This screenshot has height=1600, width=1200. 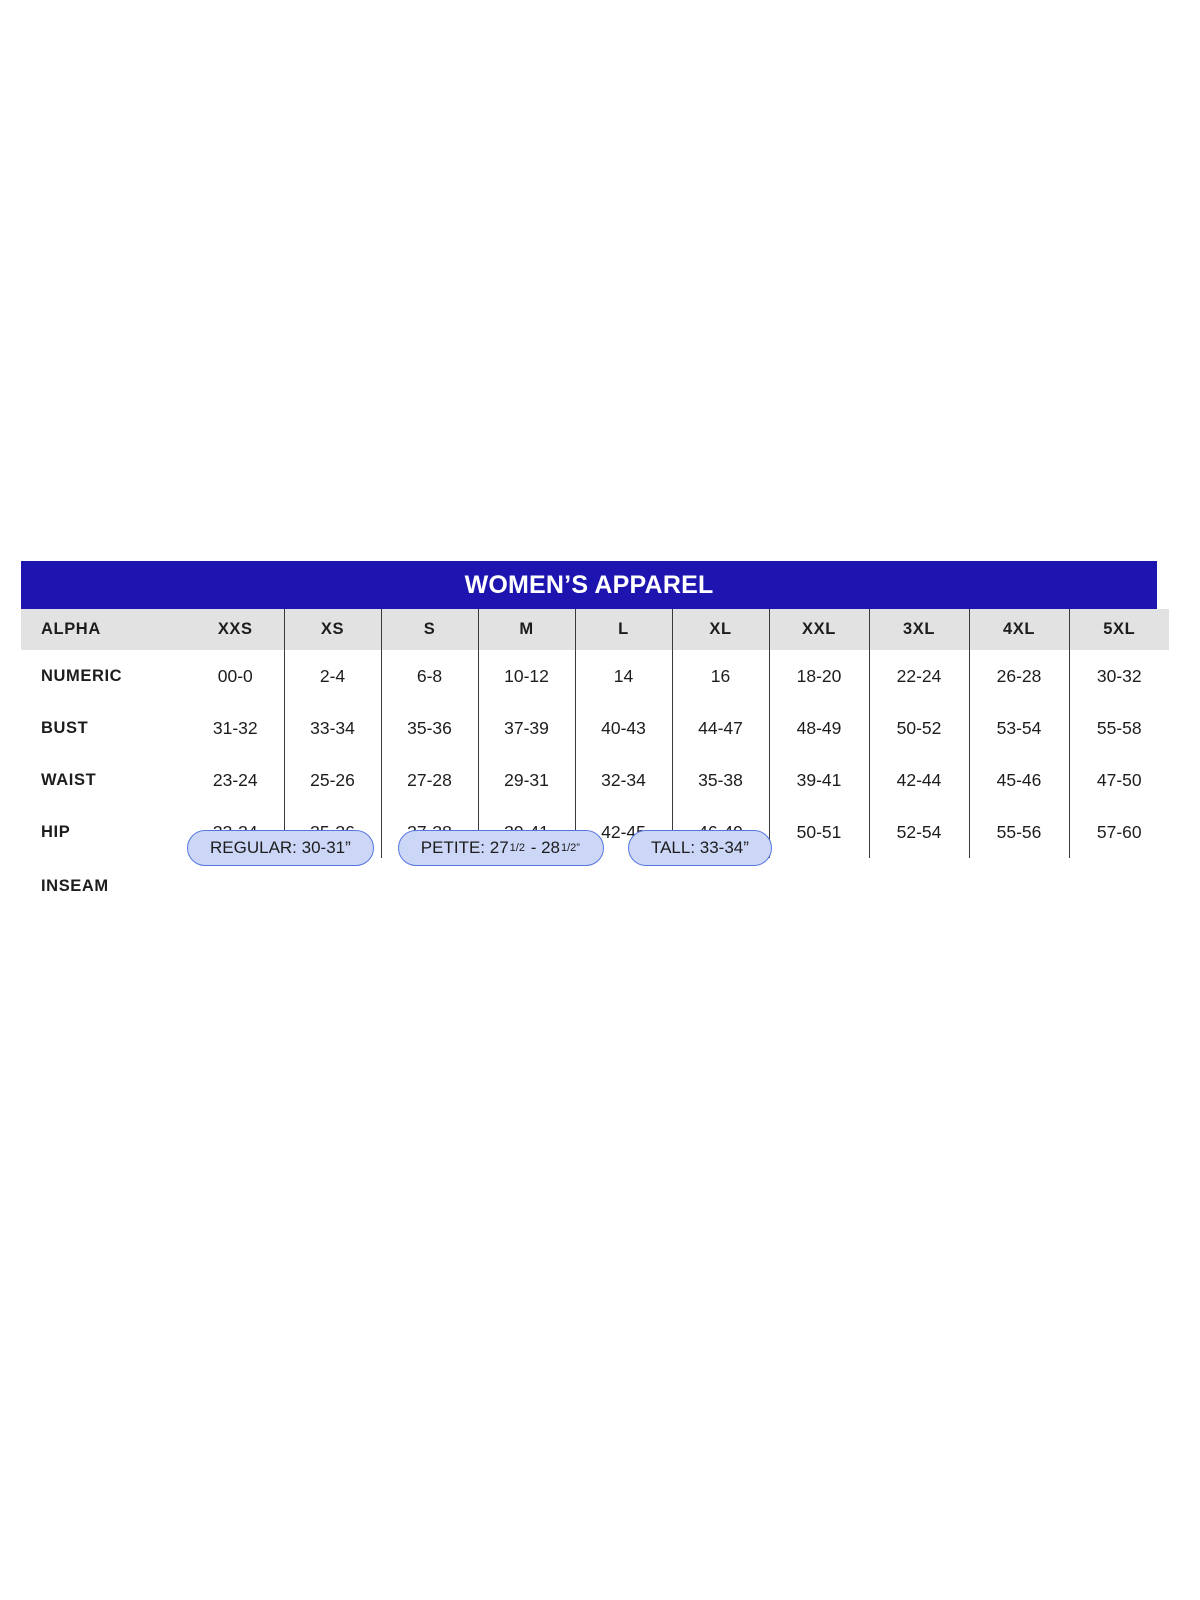 I want to click on cell: 53-54, so click(x=1018, y=728).